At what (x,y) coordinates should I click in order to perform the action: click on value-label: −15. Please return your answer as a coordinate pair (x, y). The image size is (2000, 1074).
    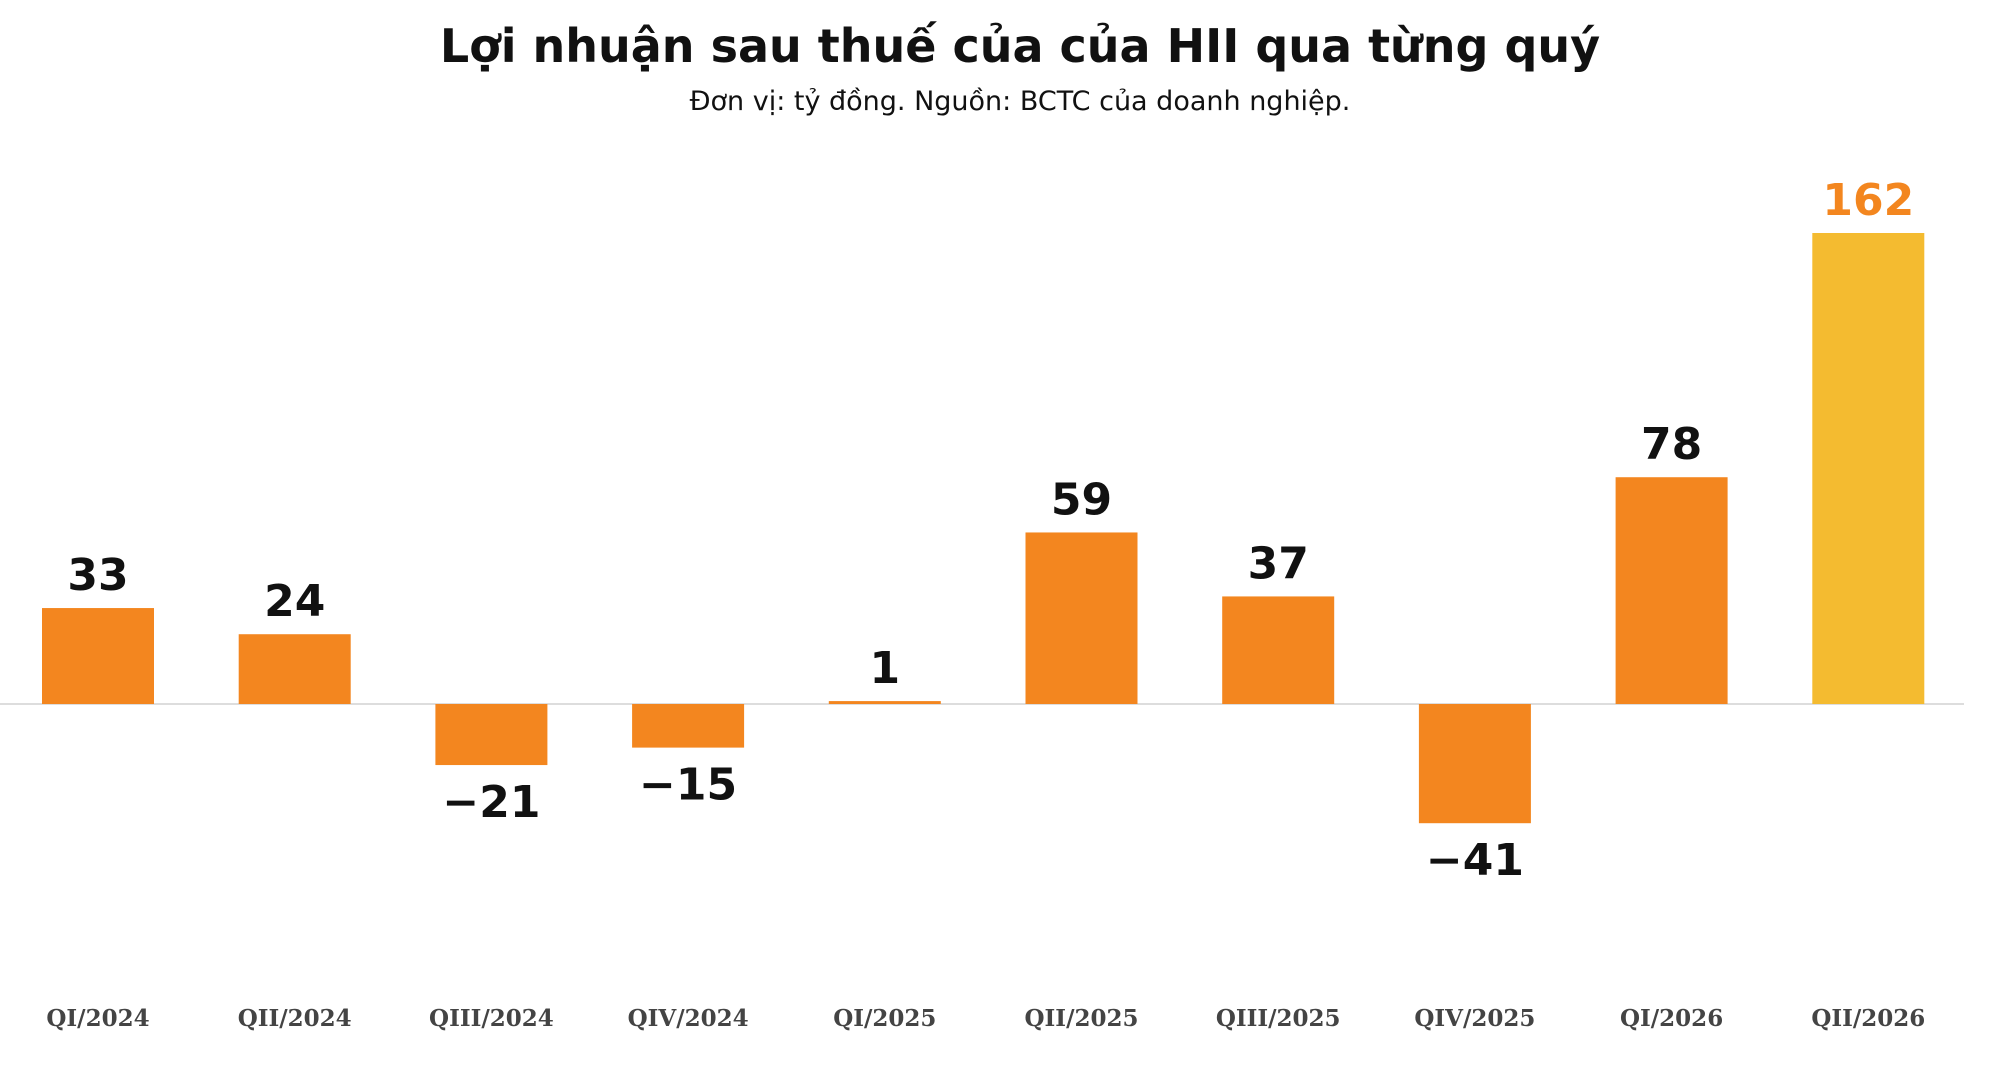
    Looking at the image, I should click on (688, 785).